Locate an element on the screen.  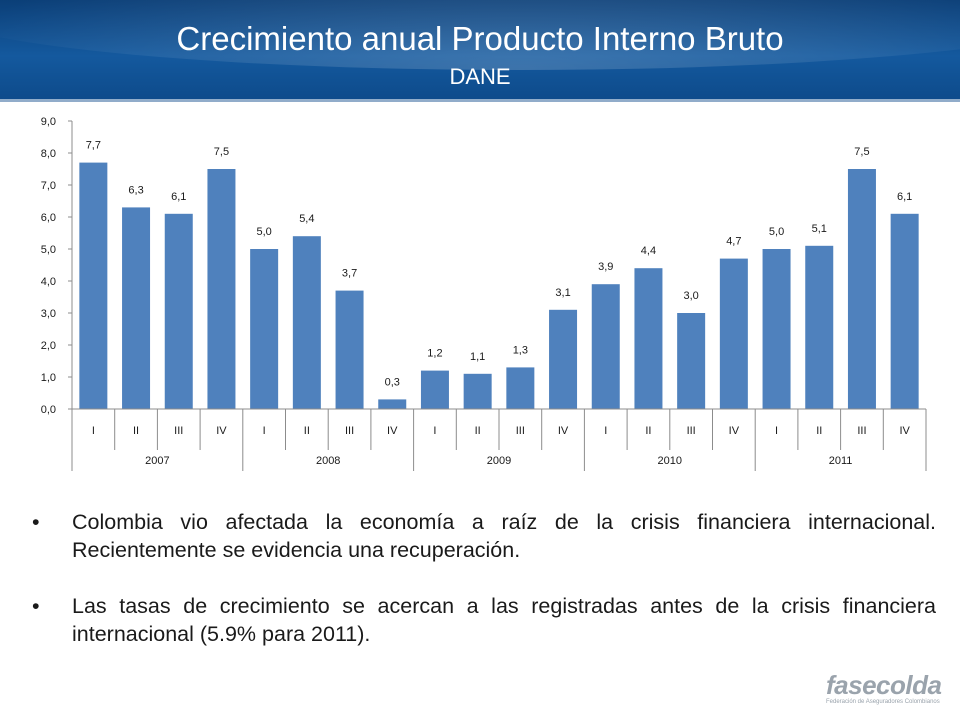
bar-data-label: 5,4 is located at coordinates (306, 219).